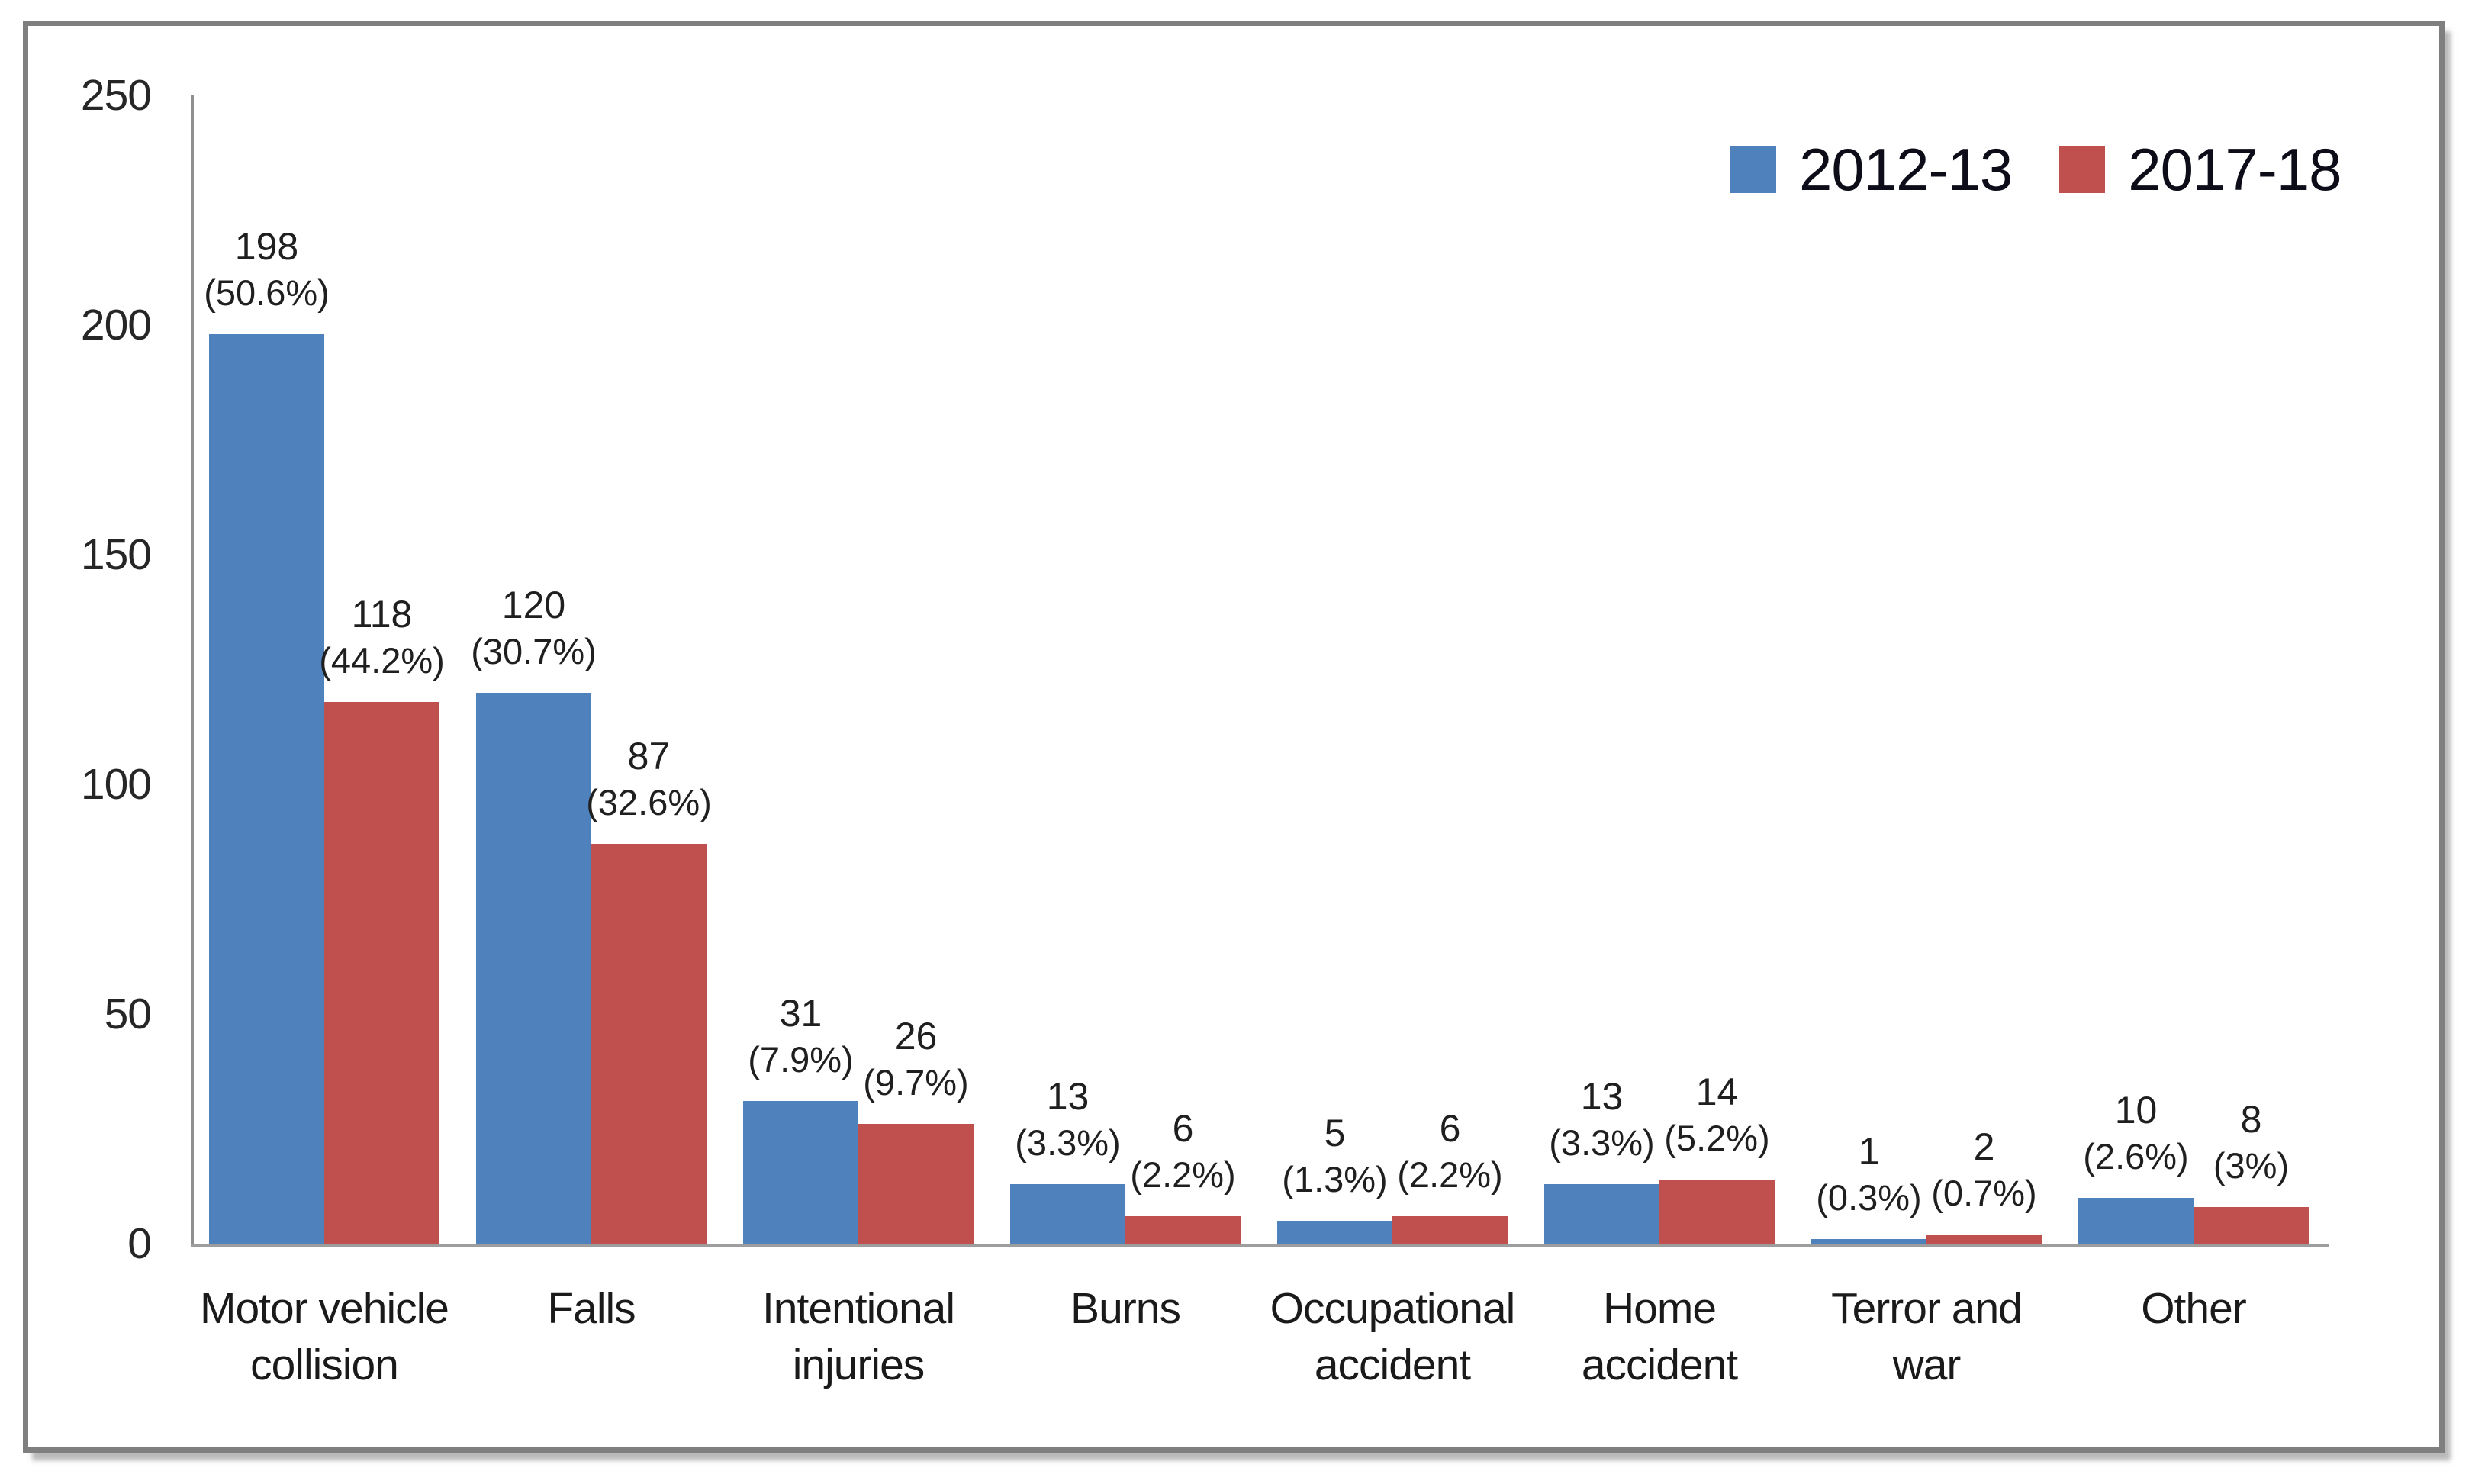 The height and width of the screenshot is (1484, 2472). What do you see at coordinates (916, 1082) in the screenshot?
I see `bar-percent: (9.7%)` at bounding box center [916, 1082].